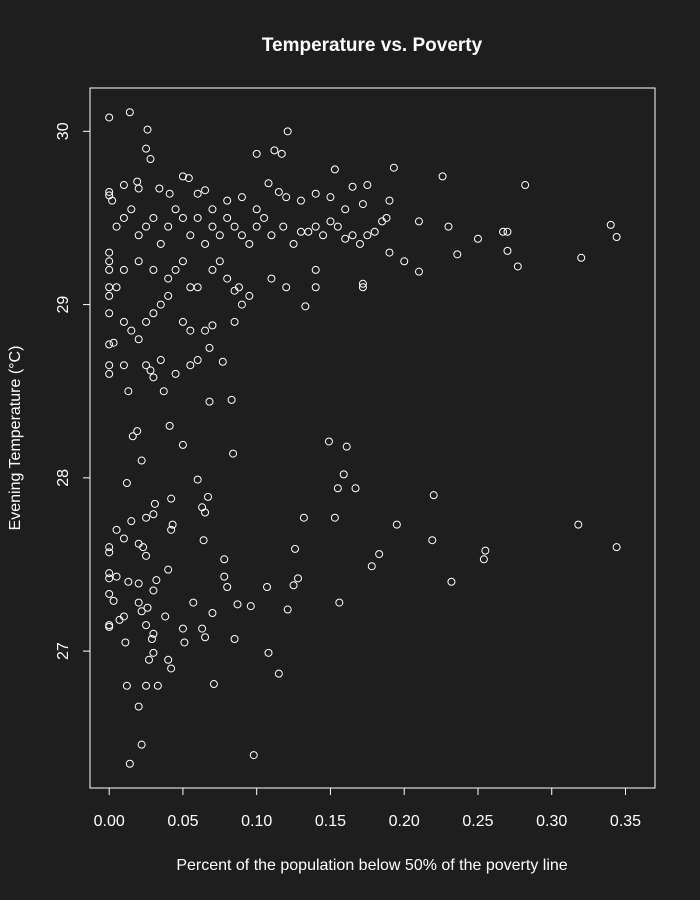 This screenshot has height=900, width=700. What do you see at coordinates (404, 821) in the screenshot?
I see `x-tick-label: 0.20` at bounding box center [404, 821].